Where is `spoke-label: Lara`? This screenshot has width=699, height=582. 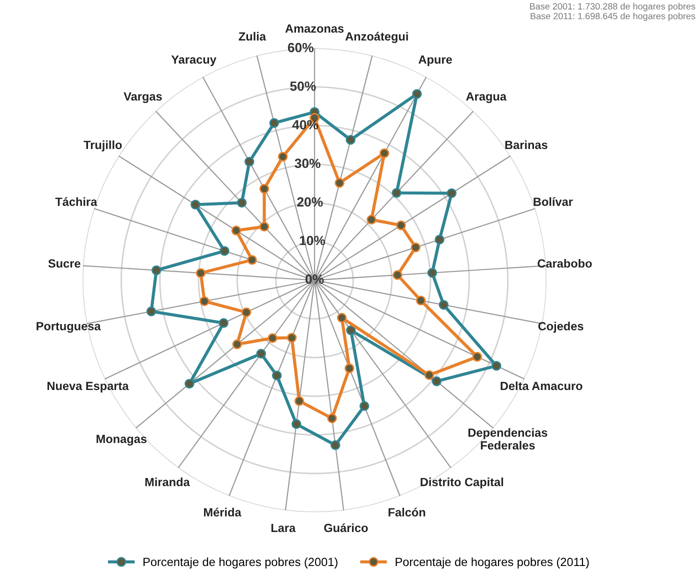
spoke-label: Lara is located at coordinates (283, 528).